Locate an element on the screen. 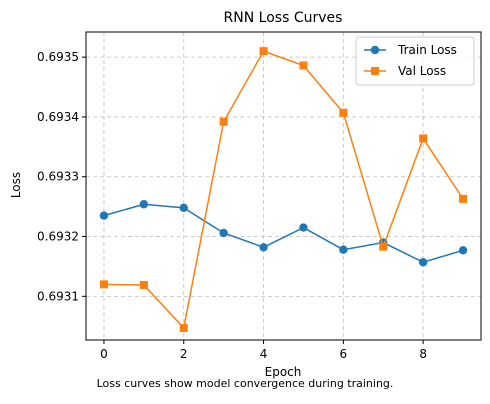 Image resolution: width=490 pixels, height=404 pixels. legend: Train Loss Val Loss is located at coordinates (415, 61).